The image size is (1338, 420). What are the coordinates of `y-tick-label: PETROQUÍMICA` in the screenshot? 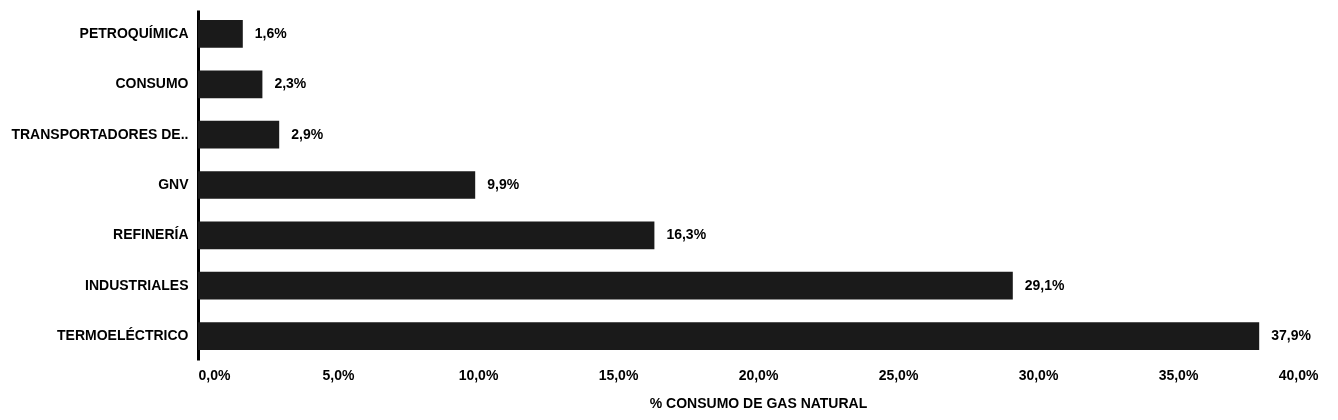 It's located at (134, 32).